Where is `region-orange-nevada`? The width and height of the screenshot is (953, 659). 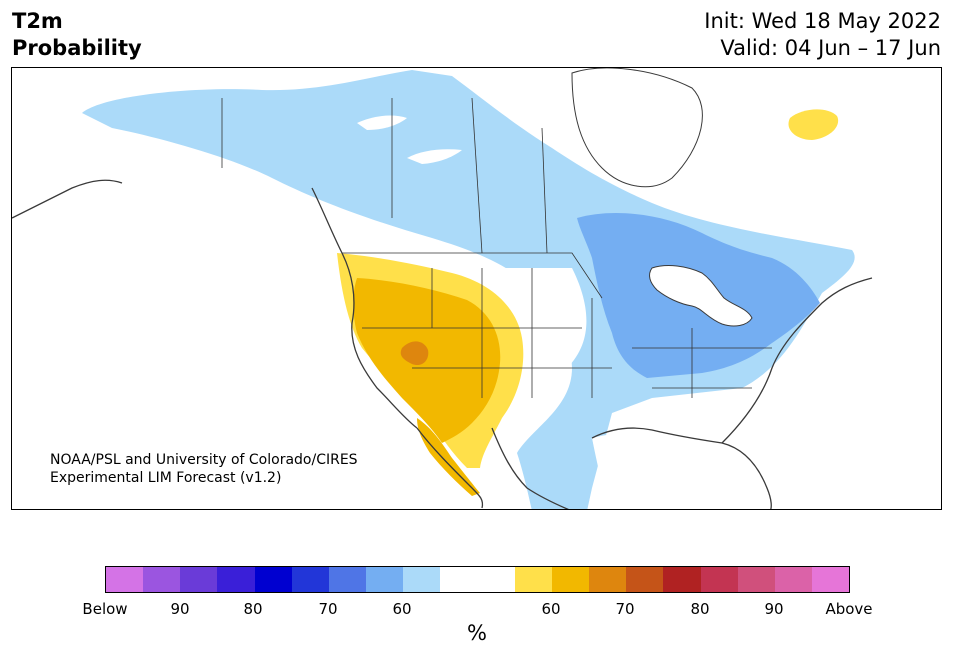 region-orange-nevada is located at coordinates (414, 353).